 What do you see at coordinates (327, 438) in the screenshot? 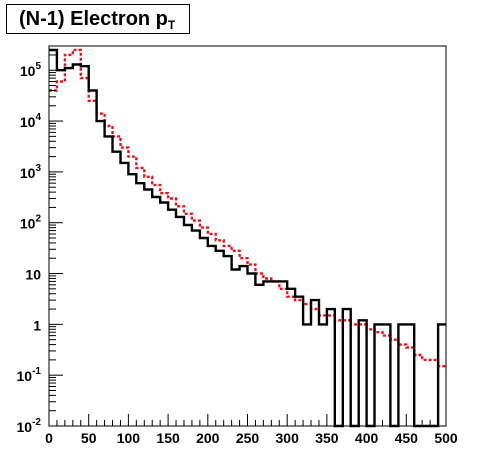
I see `x-tick-label: 350` at bounding box center [327, 438].